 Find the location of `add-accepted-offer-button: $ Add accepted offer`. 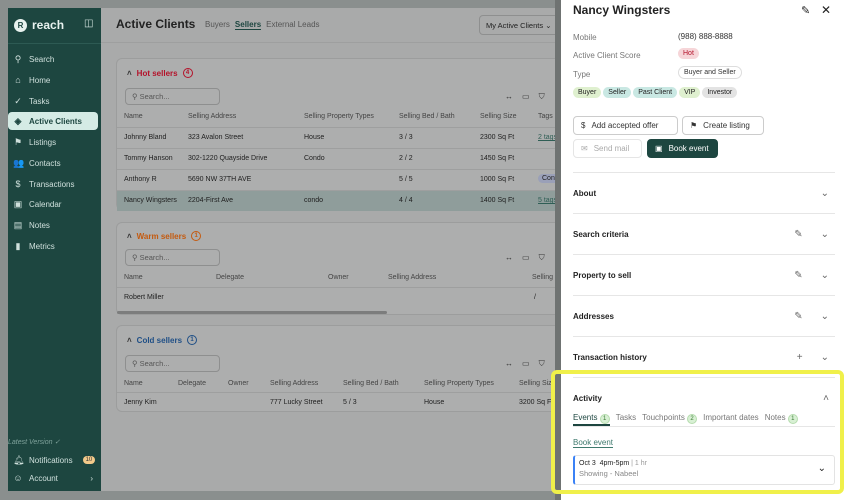

add-accepted-offer-button: $ Add accepted offer is located at coordinates (625, 125).